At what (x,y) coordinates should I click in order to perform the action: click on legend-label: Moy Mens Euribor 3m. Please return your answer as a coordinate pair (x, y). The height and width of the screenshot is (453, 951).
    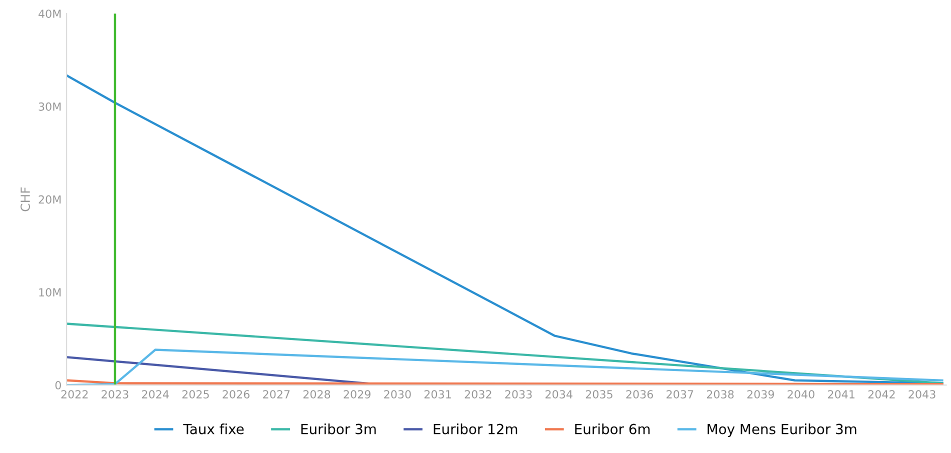
    Looking at the image, I should click on (782, 430).